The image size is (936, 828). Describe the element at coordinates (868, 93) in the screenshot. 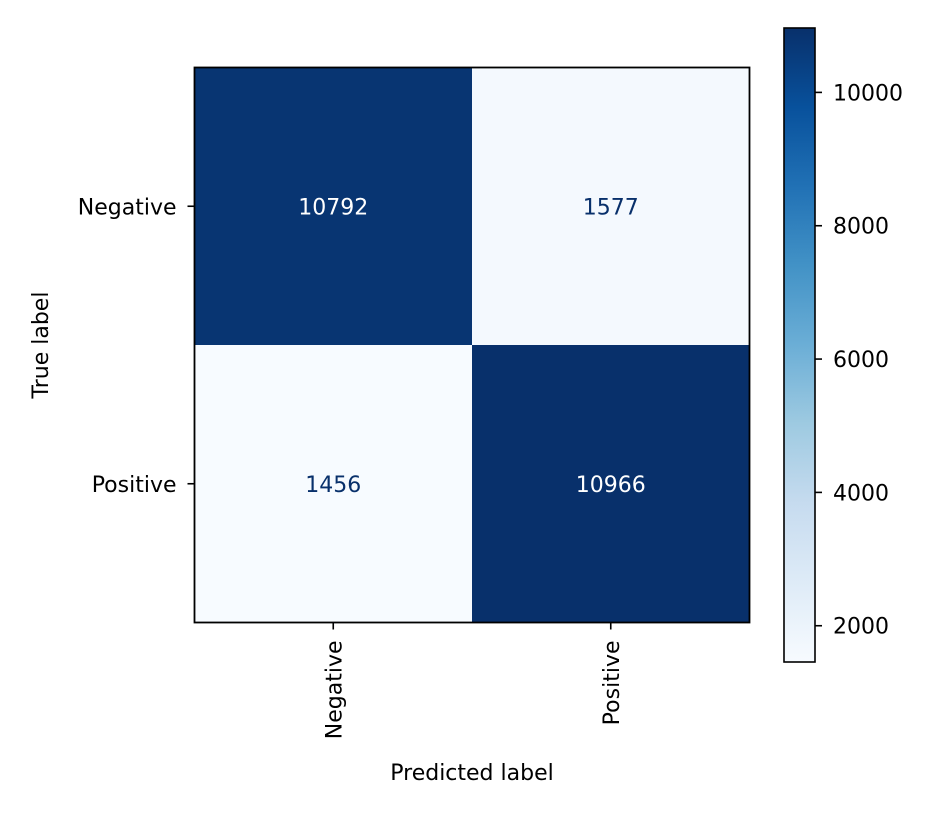

I see `colorbar-tick-label: 10000` at that location.